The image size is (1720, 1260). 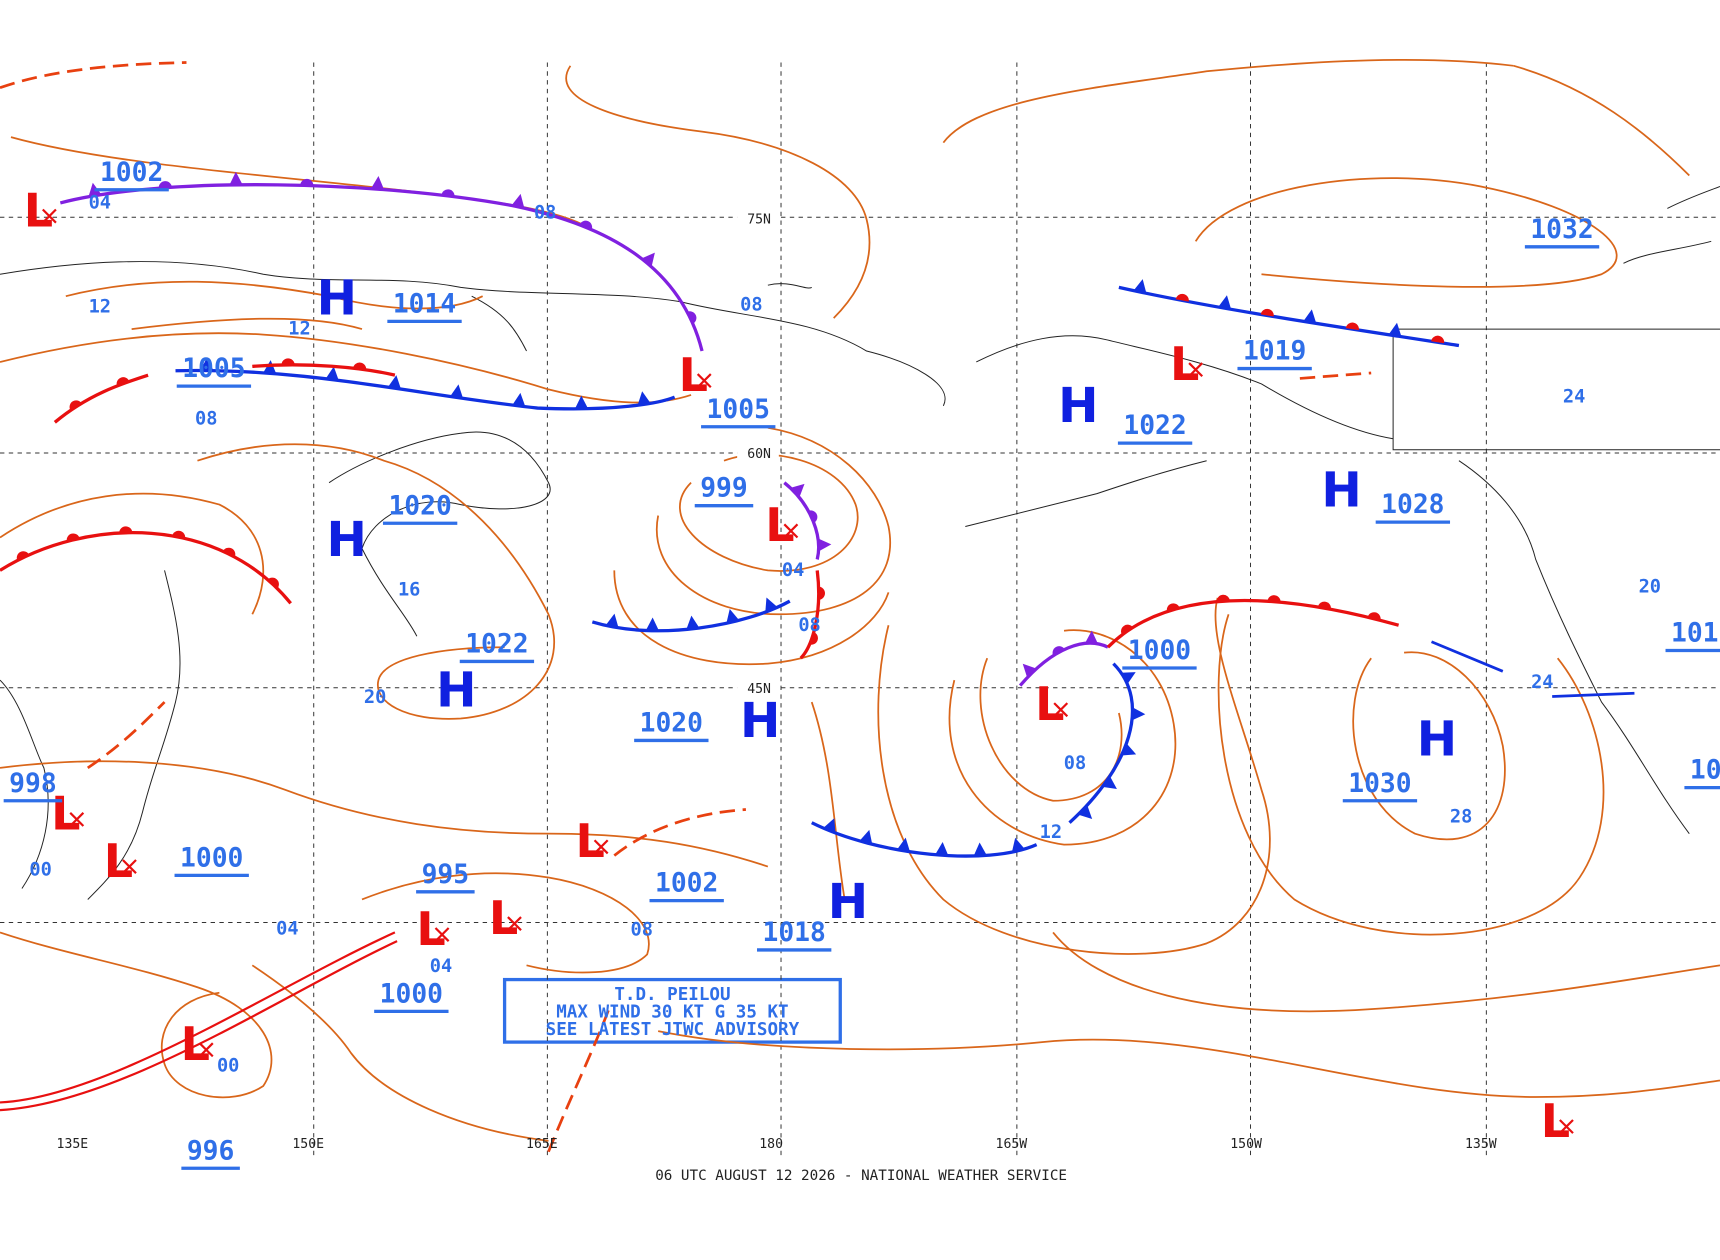 What do you see at coordinates (759, 689) in the screenshot?
I see `latitude-label: 45N` at bounding box center [759, 689].